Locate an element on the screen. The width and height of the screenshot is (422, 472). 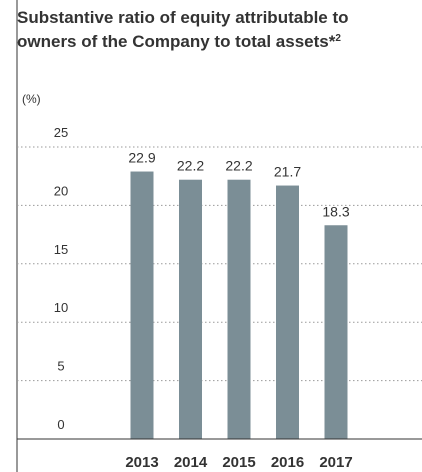
bar-2015 is located at coordinates (239, 309).